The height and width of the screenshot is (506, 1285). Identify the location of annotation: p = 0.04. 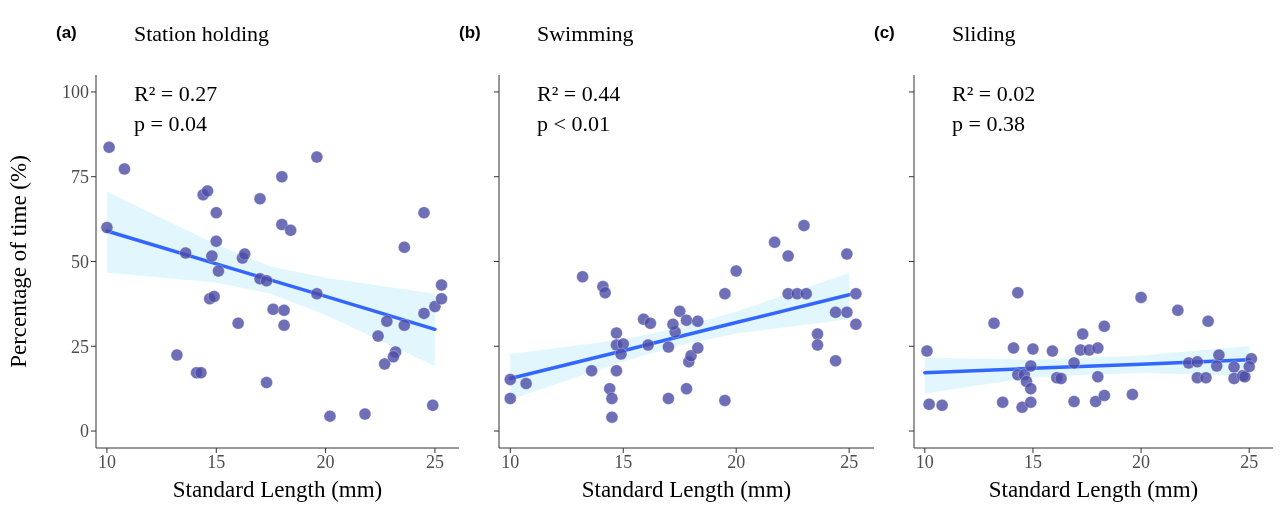
(171, 124).